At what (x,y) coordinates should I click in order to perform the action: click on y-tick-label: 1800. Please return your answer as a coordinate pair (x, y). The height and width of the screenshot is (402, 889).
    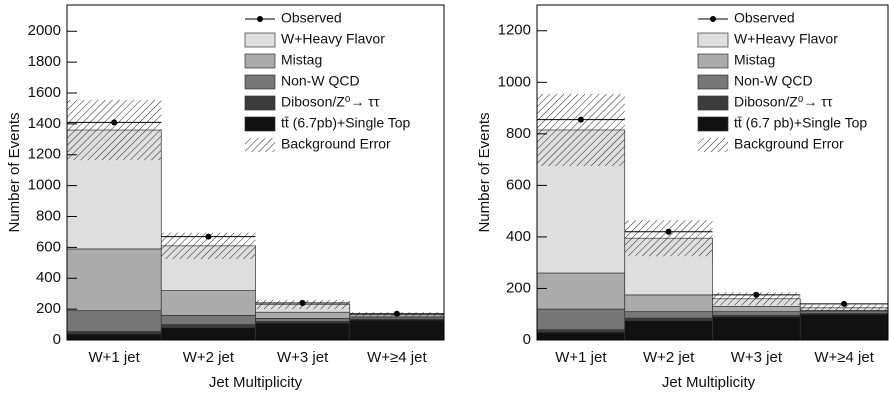
    Looking at the image, I should click on (44, 61).